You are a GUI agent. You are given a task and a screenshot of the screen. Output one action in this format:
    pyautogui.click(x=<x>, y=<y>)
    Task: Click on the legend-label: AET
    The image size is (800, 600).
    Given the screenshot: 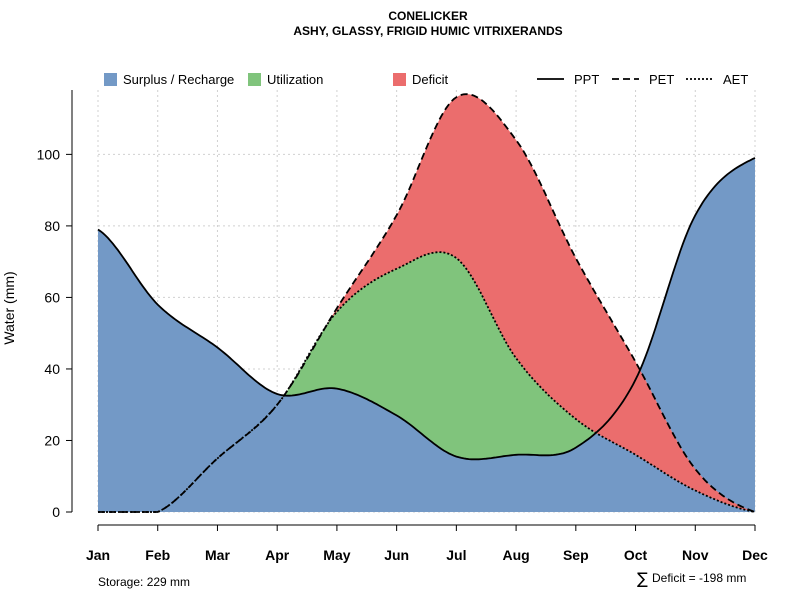 What is the action you would take?
    pyautogui.click(x=735, y=79)
    